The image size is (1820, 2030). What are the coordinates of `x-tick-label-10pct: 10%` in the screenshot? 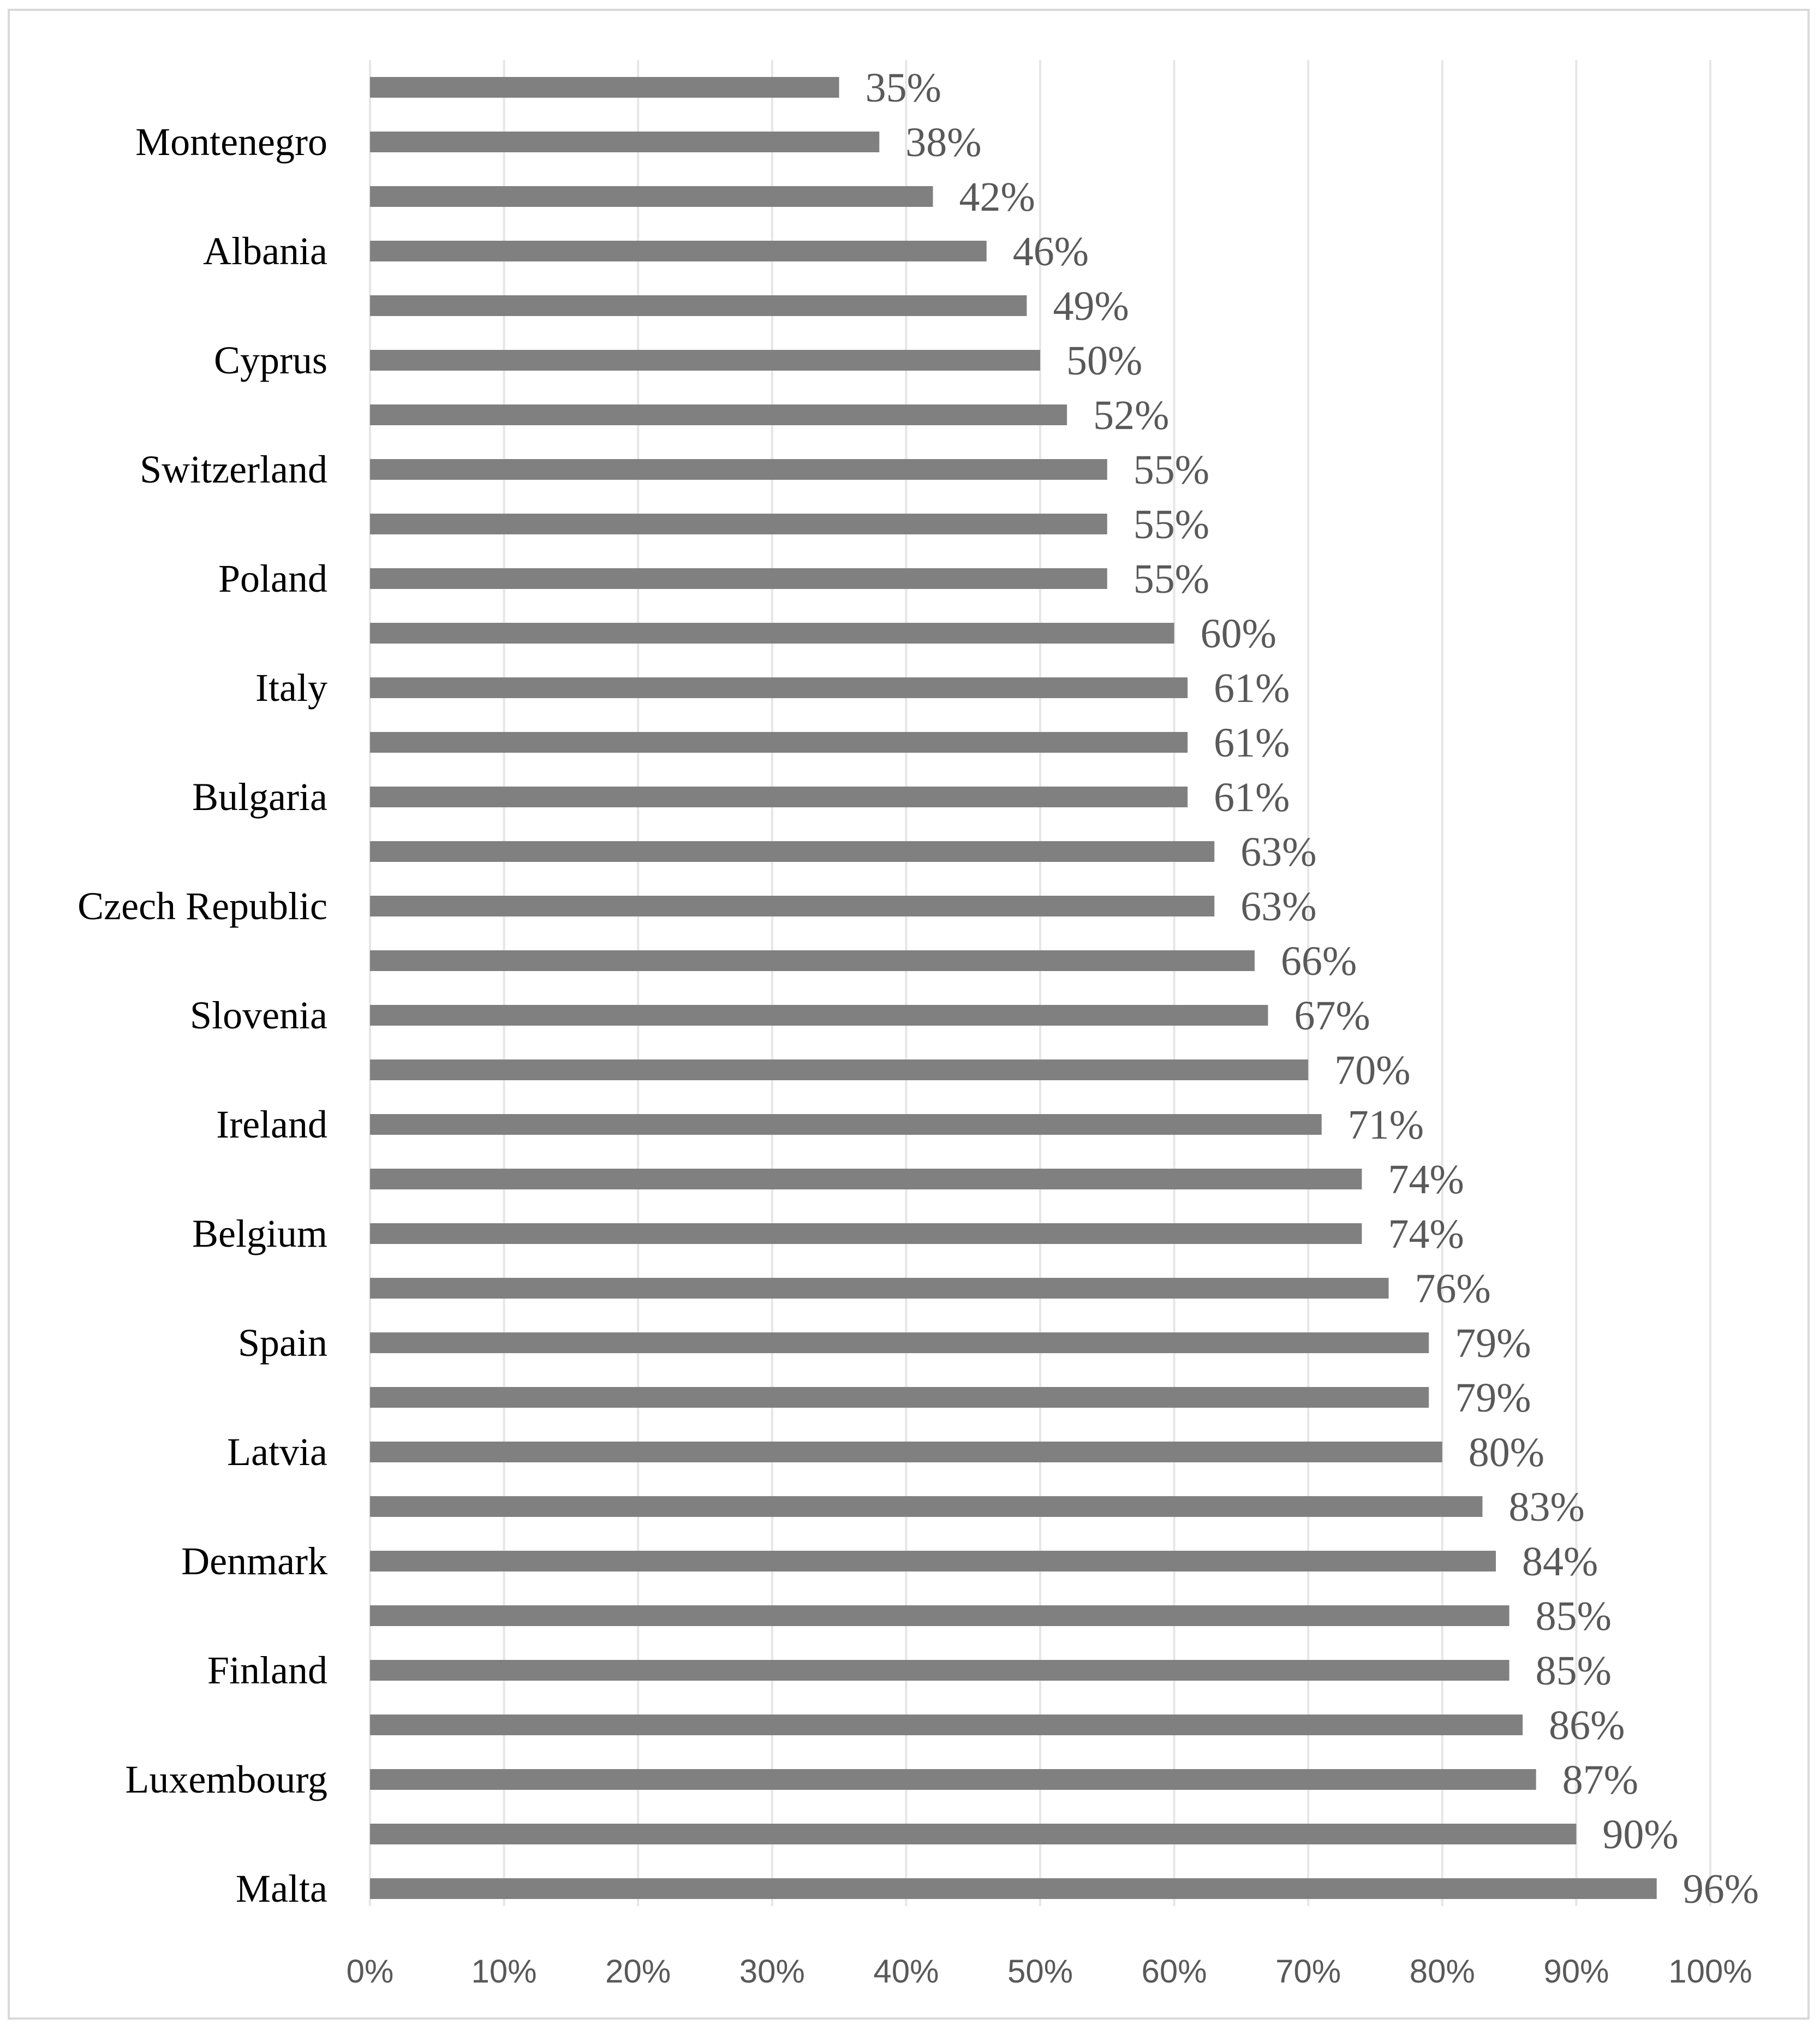 It's located at (504, 1972).